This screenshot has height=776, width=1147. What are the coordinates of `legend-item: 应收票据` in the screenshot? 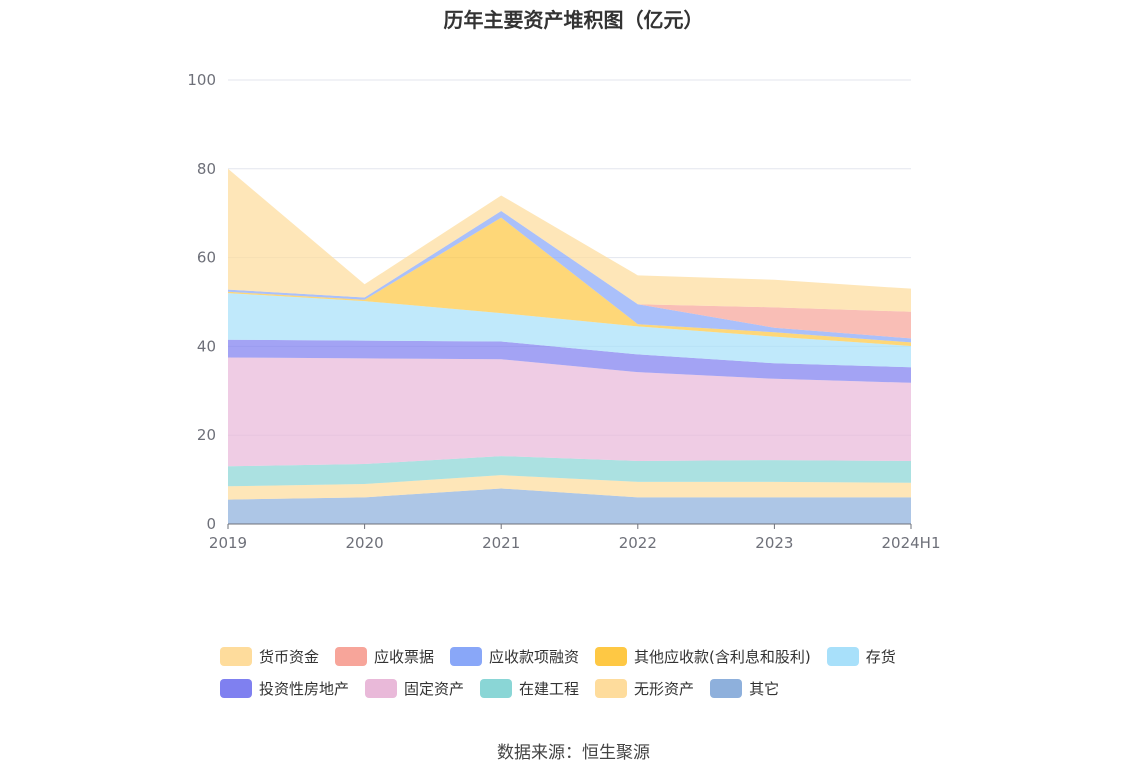 It's located at (384, 656).